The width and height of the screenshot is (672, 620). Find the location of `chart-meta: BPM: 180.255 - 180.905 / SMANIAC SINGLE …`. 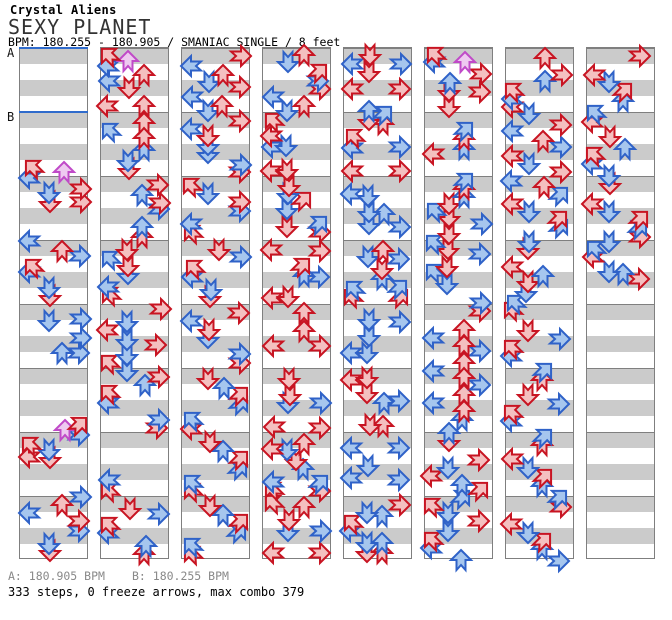

chart-meta: BPM: 180.255 - 180.905 / SMANIAC SINGLE … is located at coordinates (174, 42).